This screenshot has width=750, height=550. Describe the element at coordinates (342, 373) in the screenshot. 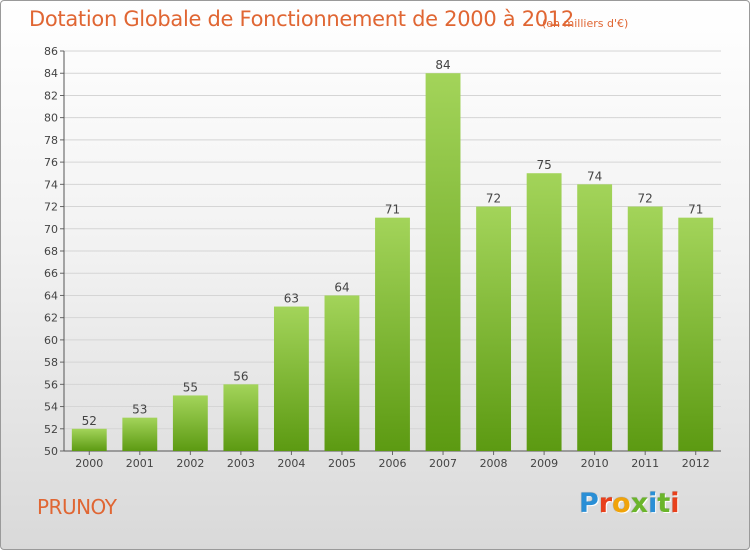

I see `bar-2005` at that location.